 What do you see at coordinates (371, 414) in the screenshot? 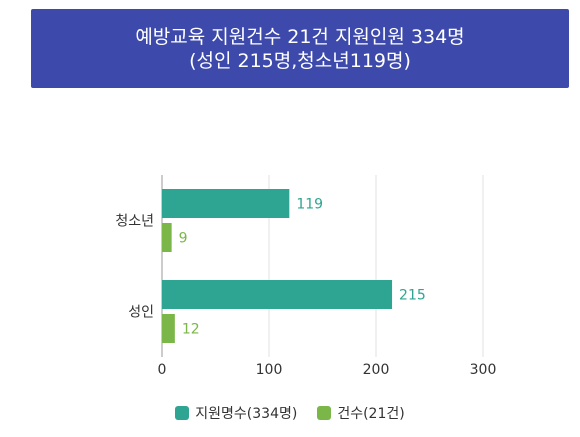
I see `legend-label-cases: 건수(21건)` at bounding box center [371, 414].